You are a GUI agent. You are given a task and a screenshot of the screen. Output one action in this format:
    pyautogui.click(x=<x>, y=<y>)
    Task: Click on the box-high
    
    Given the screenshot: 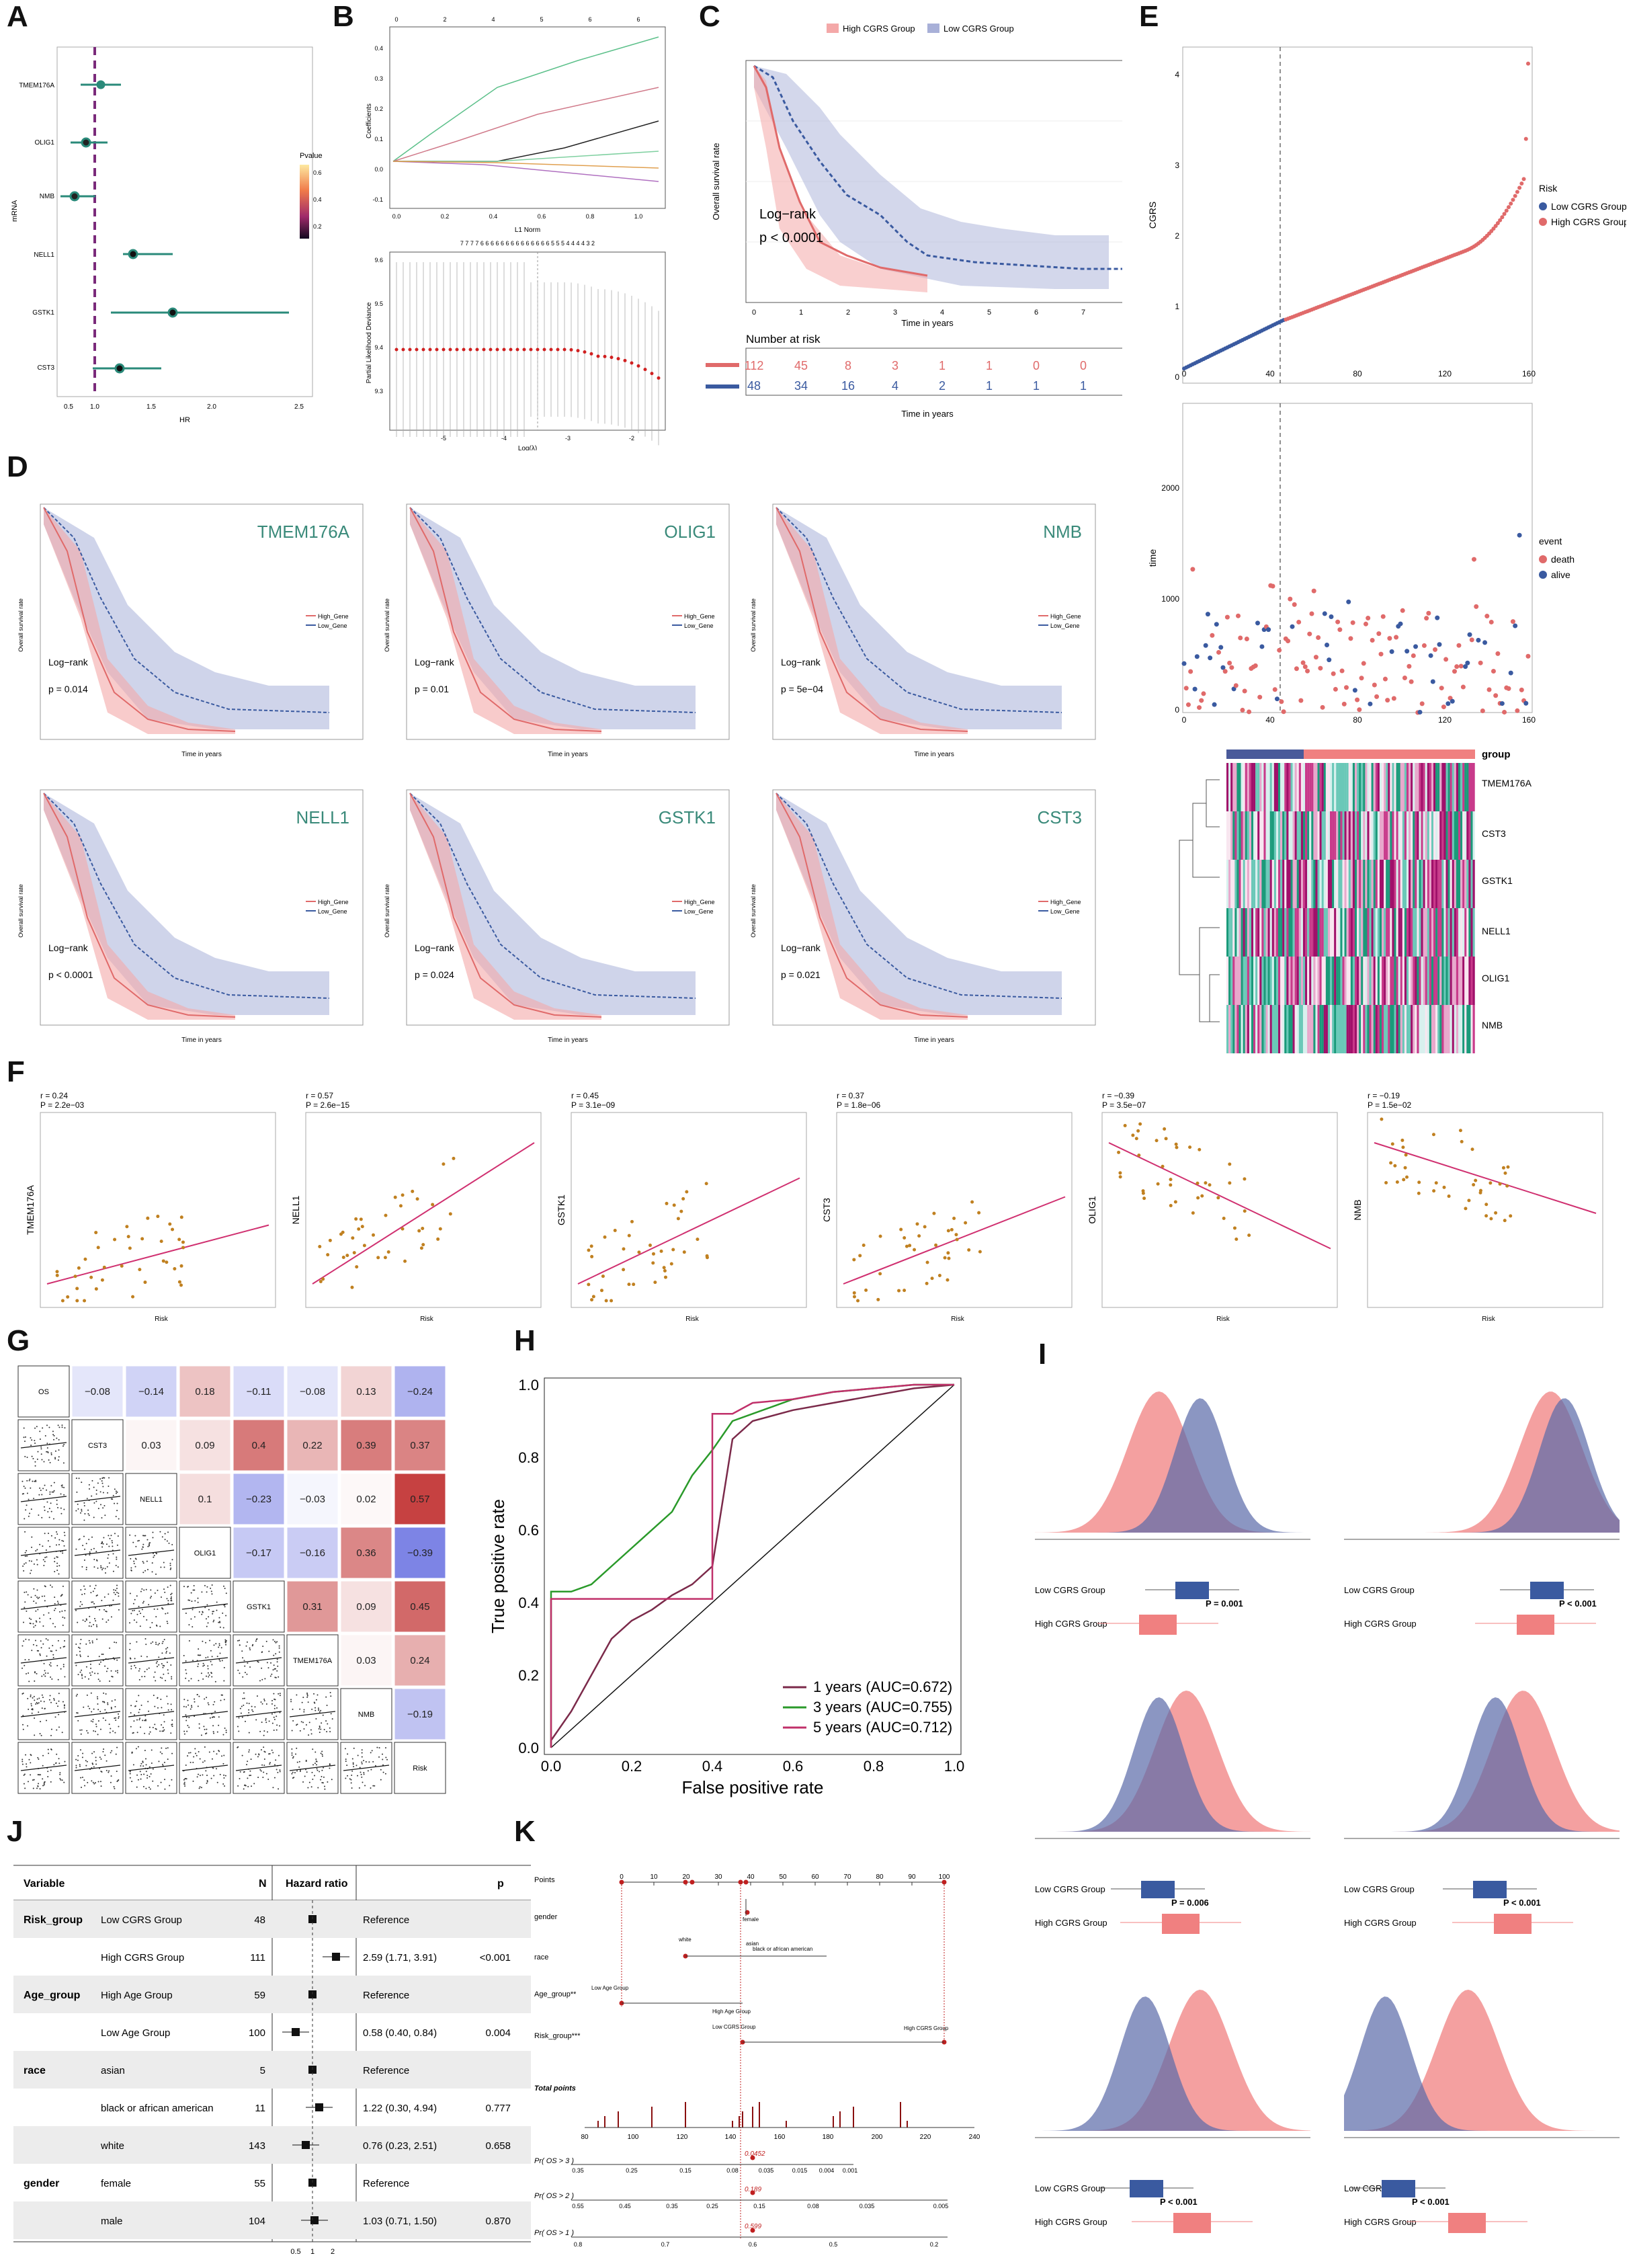 What is the action you would take?
    pyautogui.click(x=1467, y=2223)
    